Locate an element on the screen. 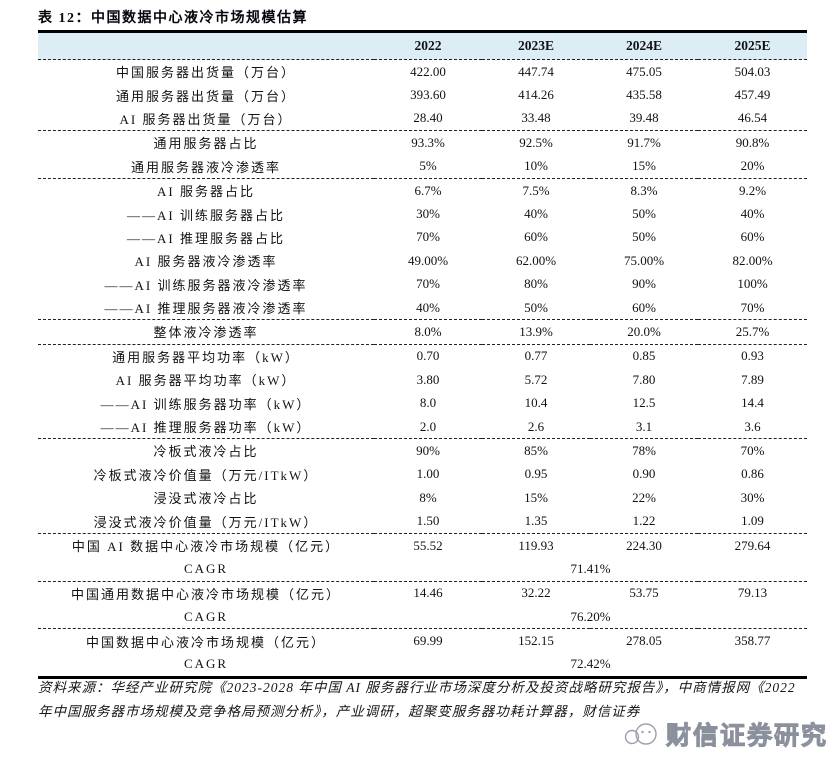 This screenshot has height=758, width=840. cell-value: 2.0 is located at coordinates (428, 427).